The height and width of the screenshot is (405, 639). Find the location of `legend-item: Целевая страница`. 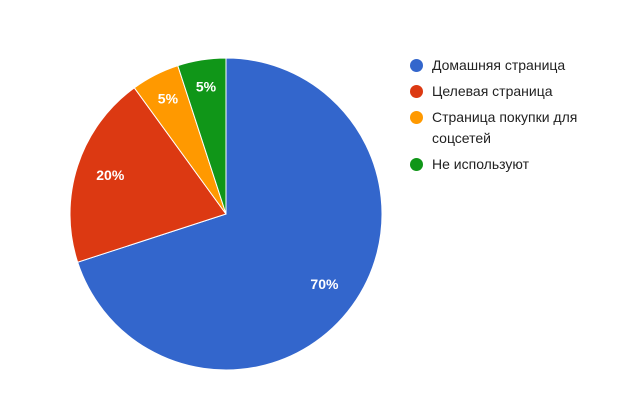

legend-item: Целевая страница is located at coordinates (494, 91).